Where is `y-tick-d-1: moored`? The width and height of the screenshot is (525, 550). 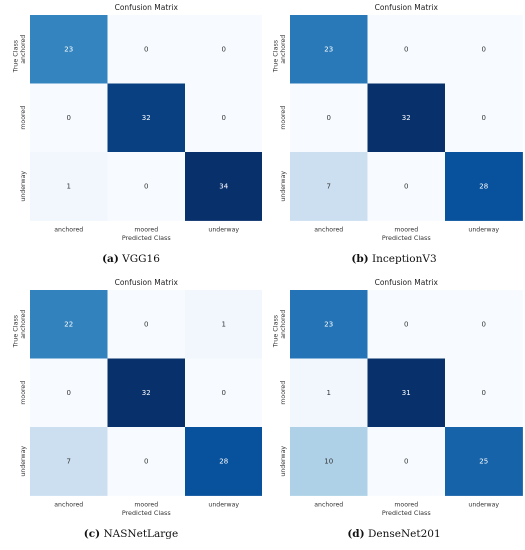 y-tick-d-1: moored is located at coordinates (283, 393).